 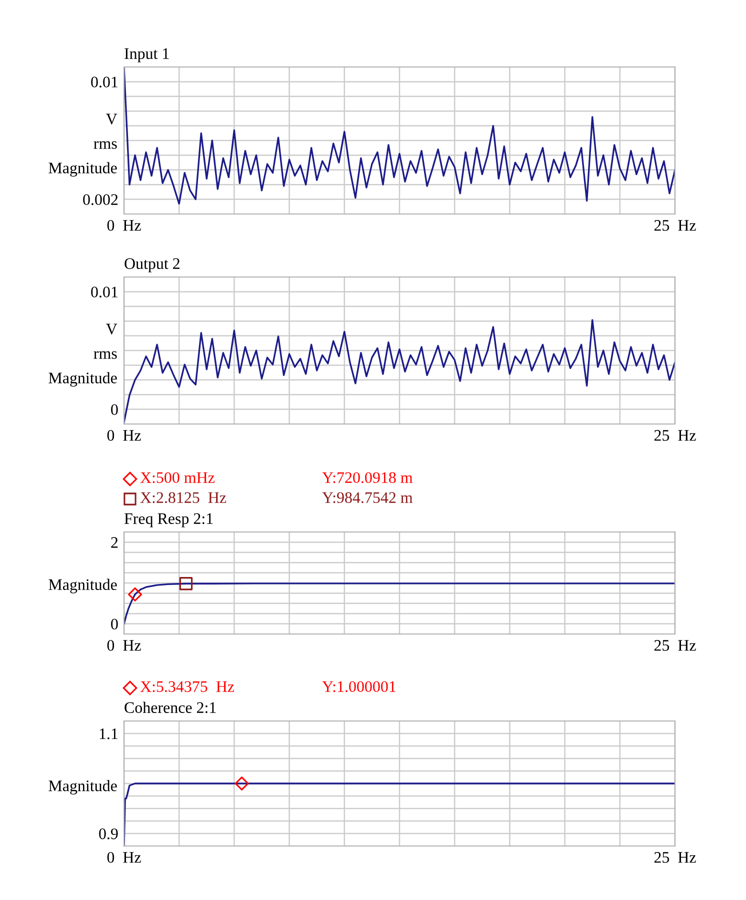 I want to click on text: Y:1.000001, so click(x=359, y=686).